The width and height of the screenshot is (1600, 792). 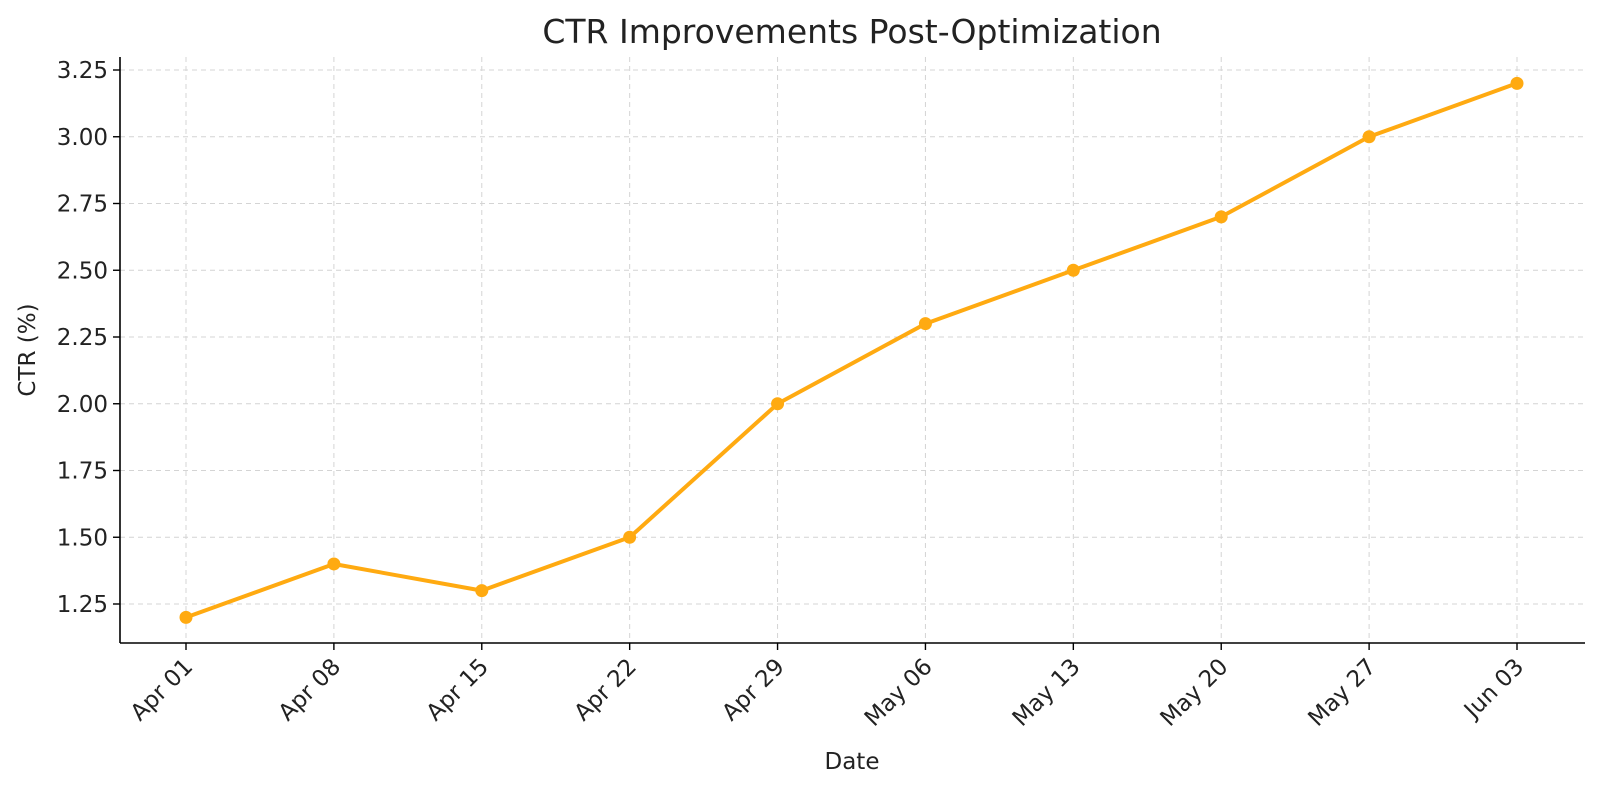 I want to click on x-tick-label: May 20, so click(x=1195, y=693).